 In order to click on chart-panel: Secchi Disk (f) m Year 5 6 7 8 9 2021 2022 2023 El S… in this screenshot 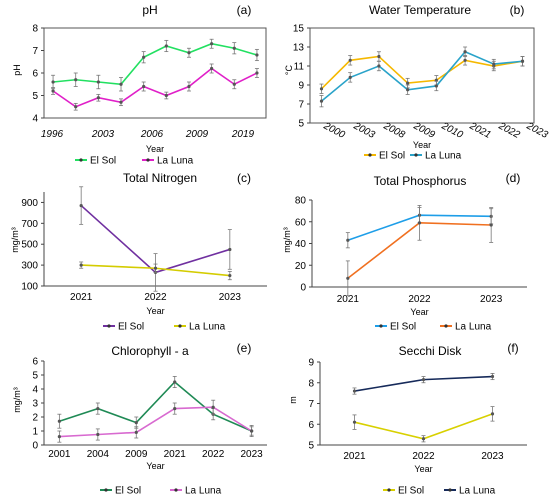, I will do `click(407, 419)`.